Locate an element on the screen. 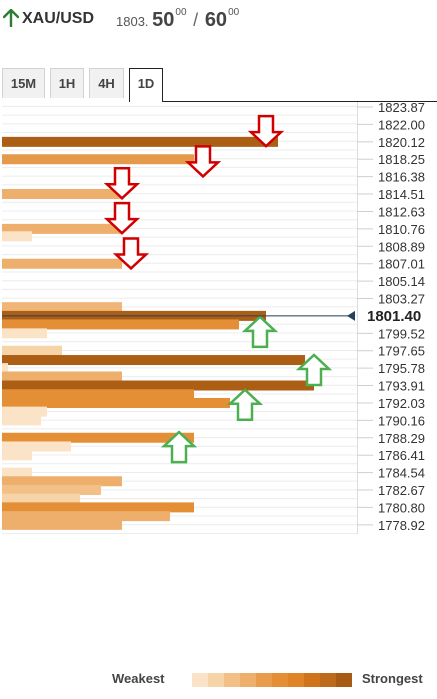 The width and height of the screenshot is (437, 699). tab-1h: 1H is located at coordinates (67, 83).